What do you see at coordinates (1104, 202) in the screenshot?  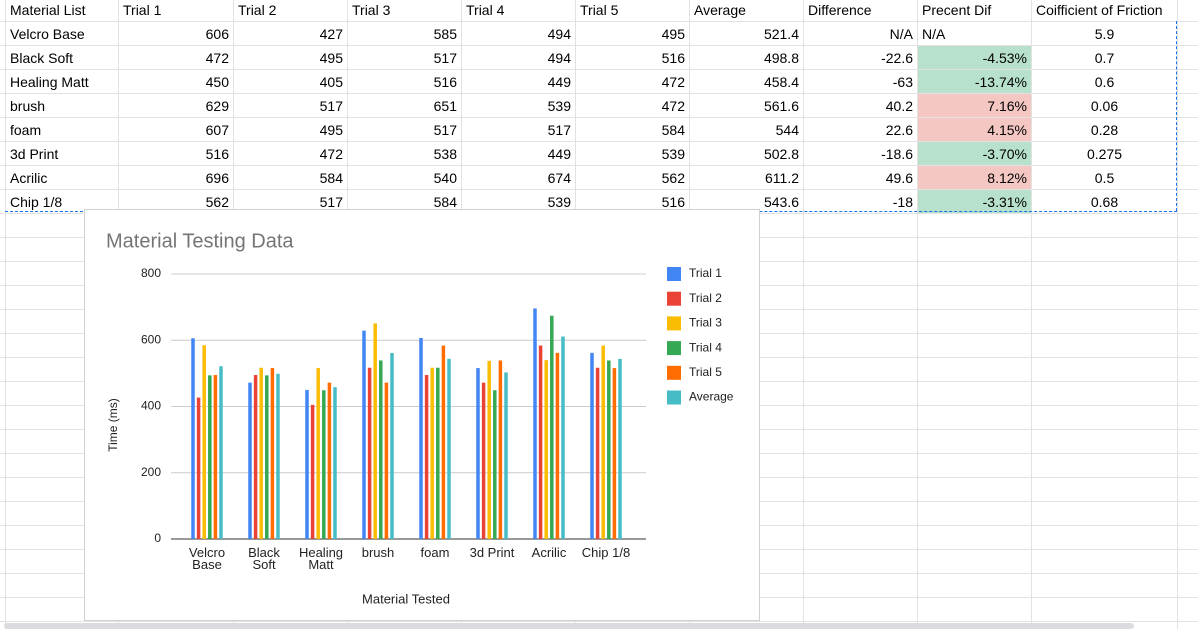 I see `table-cell: 0.68` at bounding box center [1104, 202].